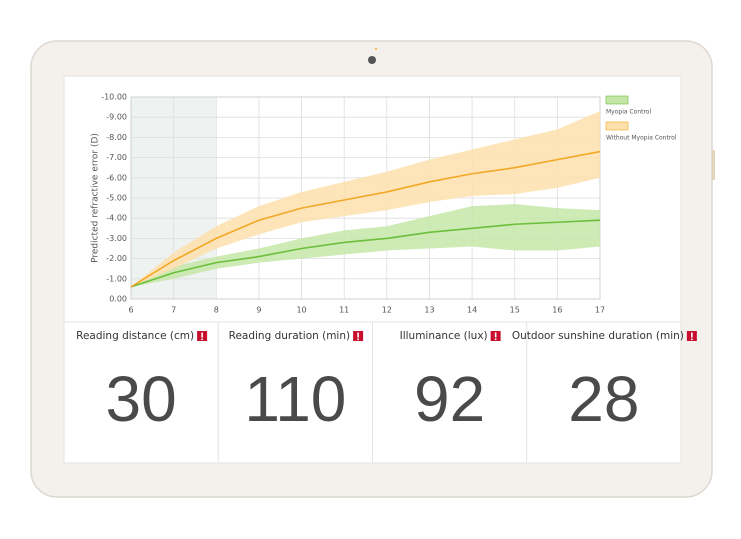 The image size is (741, 539). Describe the element at coordinates (557, 310) in the screenshot. I see `x-tick-label: 16` at that location.